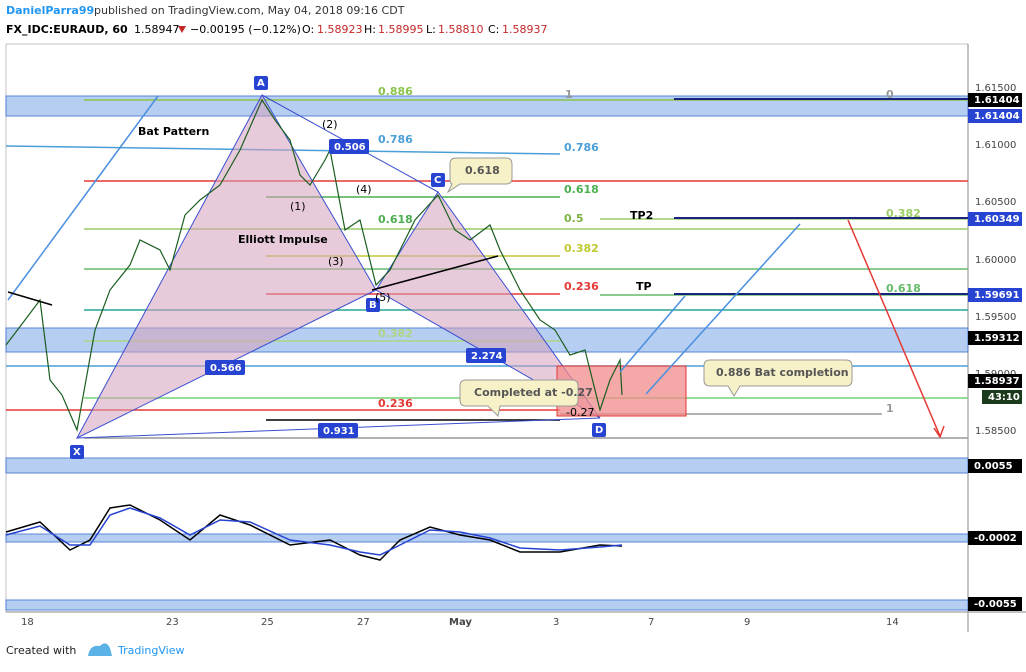 The width and height of the screenshot is (1026, 672). I want to click on c-label: C:, so click(493, 29).